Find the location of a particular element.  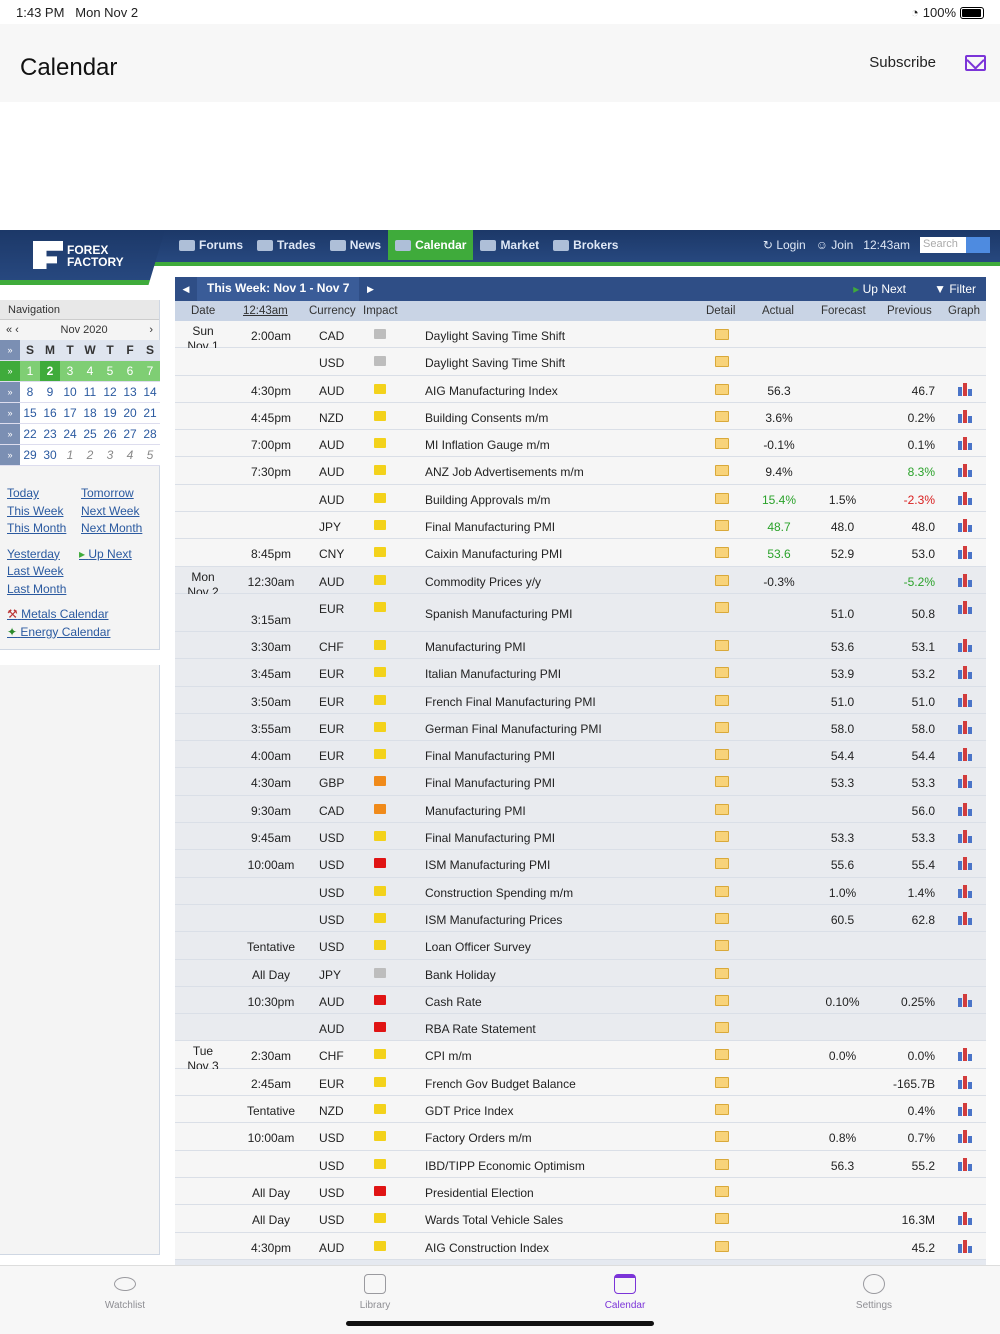

calendar-collapse-icon: » is located at coordinates (10, 350).